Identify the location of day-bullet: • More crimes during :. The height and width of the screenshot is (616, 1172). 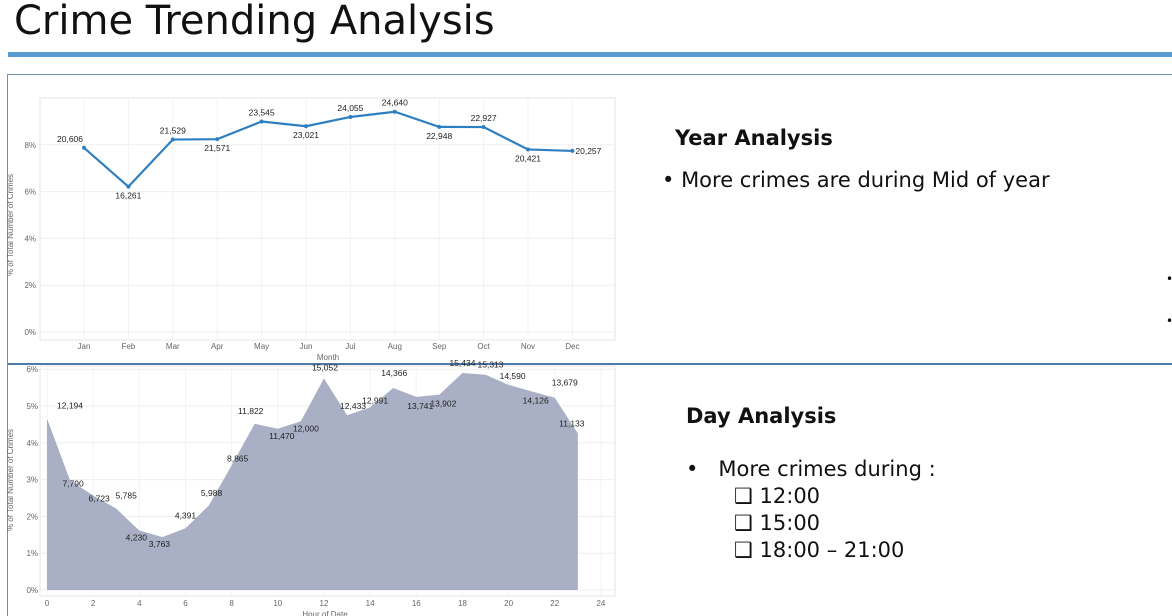
(811, 469).